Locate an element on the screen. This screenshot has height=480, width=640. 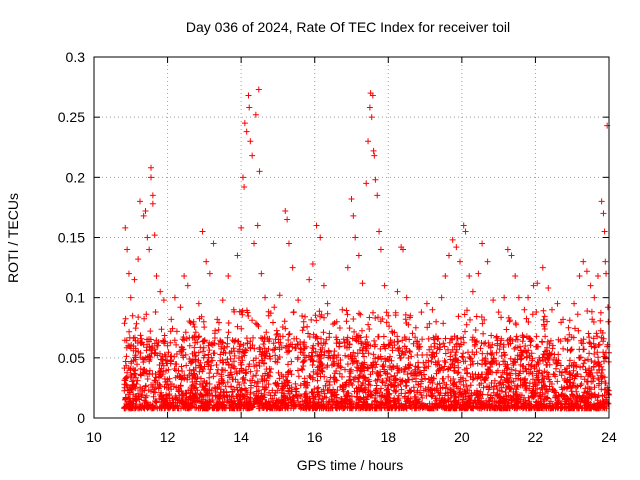
x-tick-label: 24 is located at coordinates (609, 437).